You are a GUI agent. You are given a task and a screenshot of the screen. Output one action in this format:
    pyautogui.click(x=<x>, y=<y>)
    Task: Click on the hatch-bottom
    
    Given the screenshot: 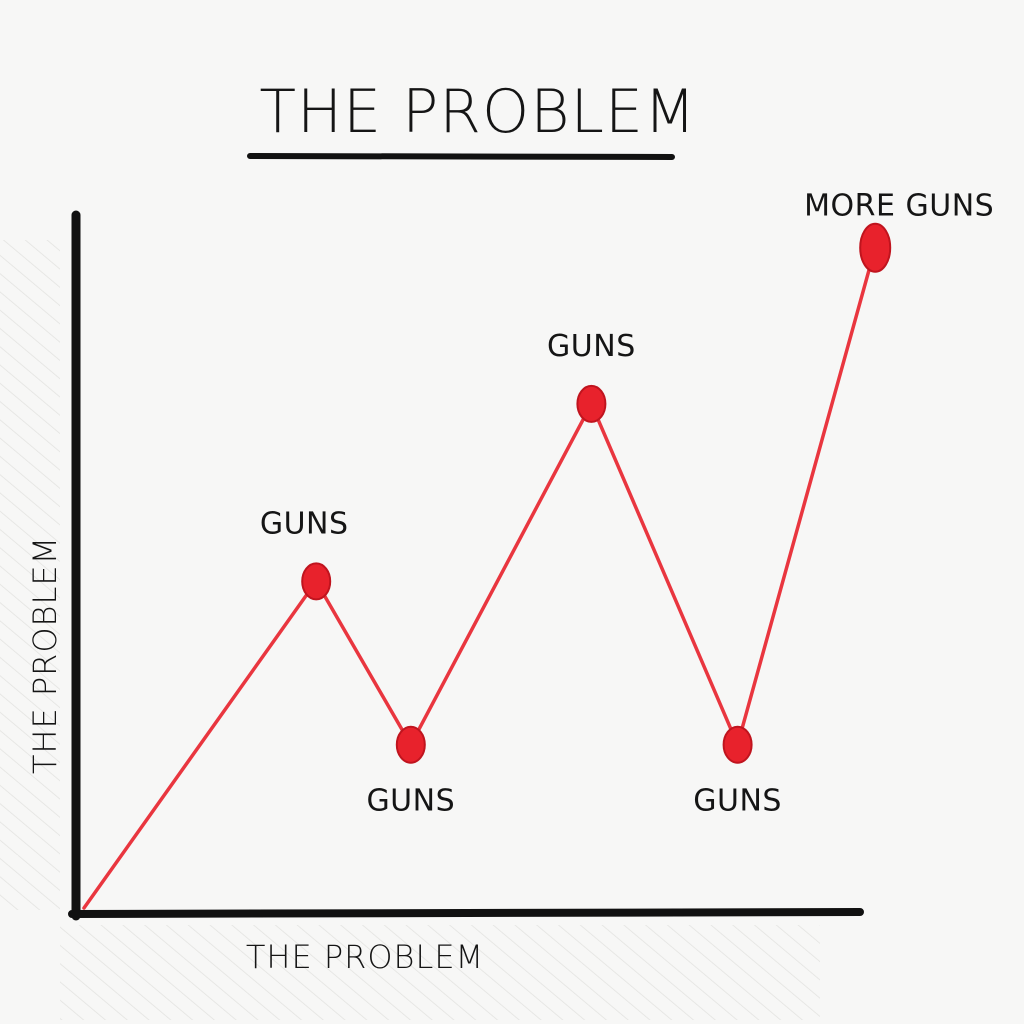 What is the action you would take?
    pyautogui.click(x=440, y=972)
    